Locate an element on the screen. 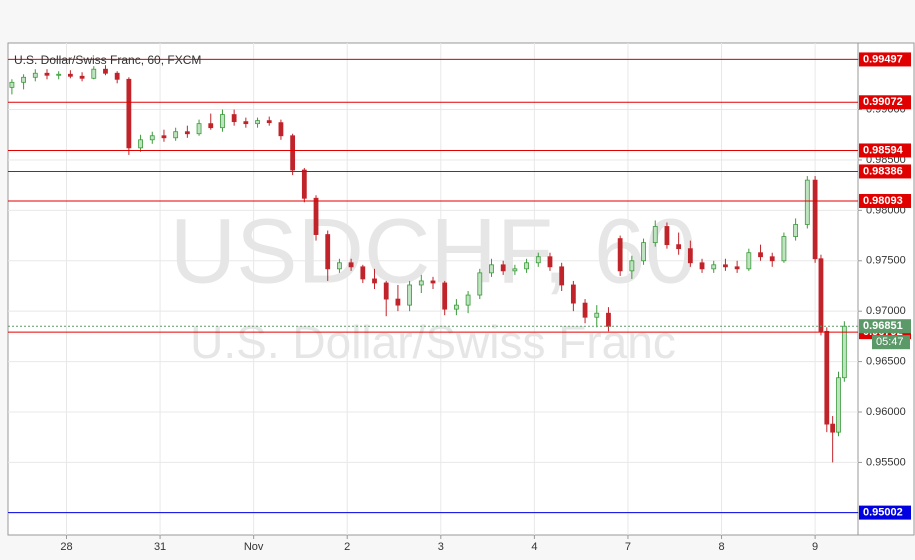 This screenshot has height=560, width=915. last-price-tag is located at coordinates (885, 326).